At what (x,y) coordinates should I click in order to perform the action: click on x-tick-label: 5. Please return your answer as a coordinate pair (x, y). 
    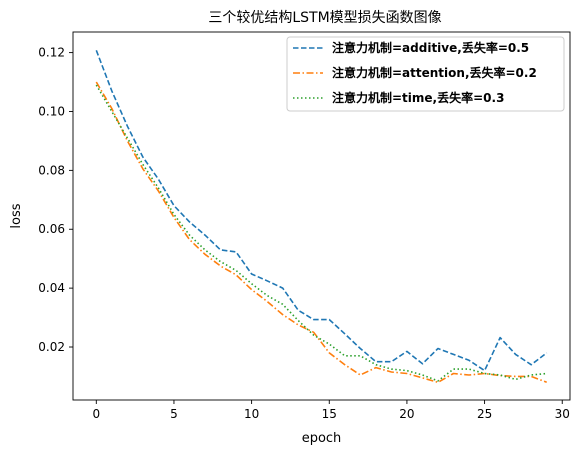
    Looking at the image, I should click on (174, 414).